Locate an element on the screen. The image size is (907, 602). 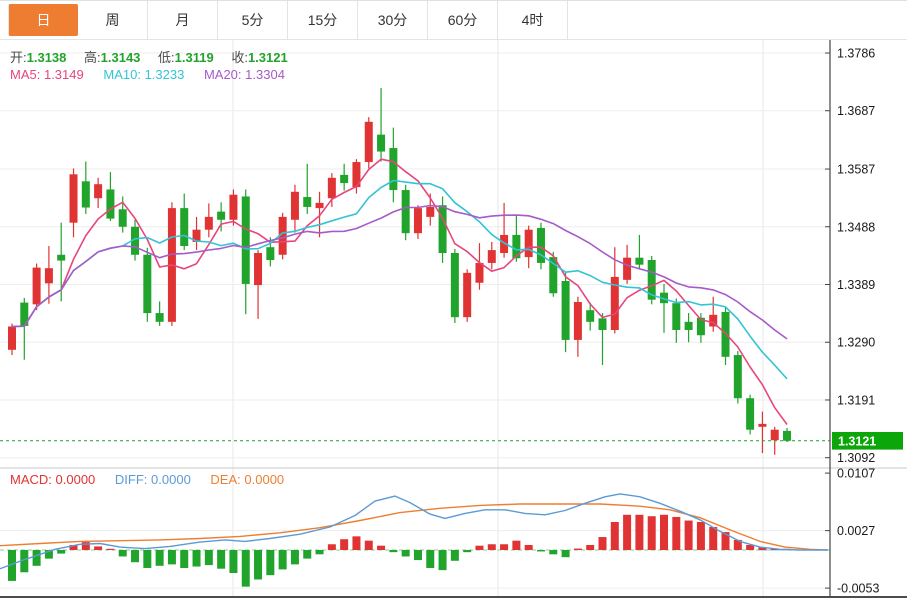
tab-4hour: 4时 is located at coordinates (533, 20).